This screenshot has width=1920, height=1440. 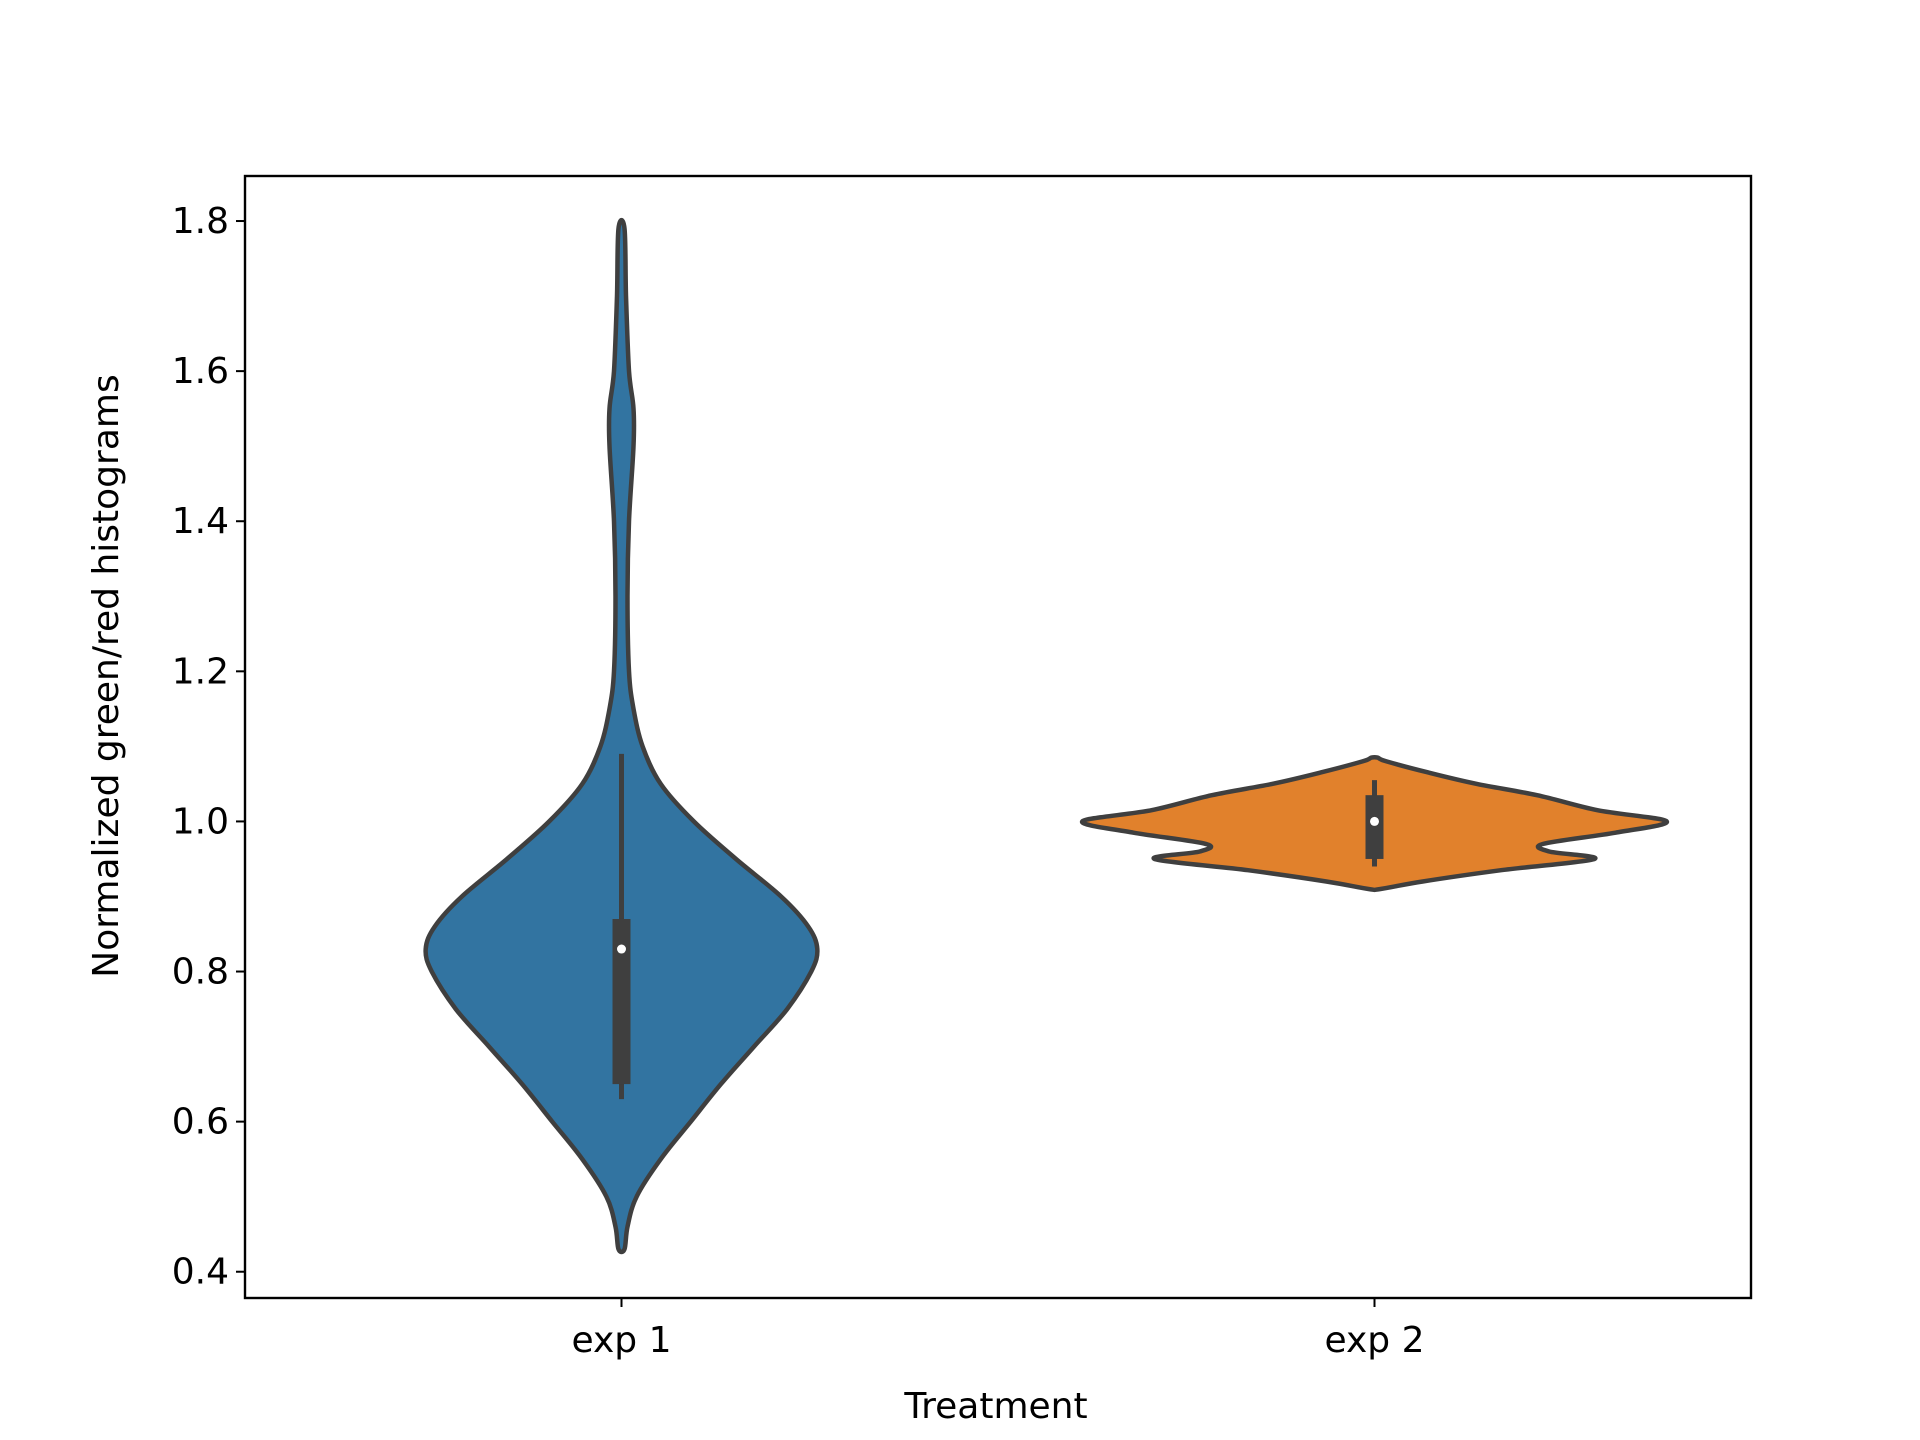 What do you see at coordinates (200, 1272) in the screenshot?
I see `y-tick-label: 0.4` at bounding box center [200, 1272].